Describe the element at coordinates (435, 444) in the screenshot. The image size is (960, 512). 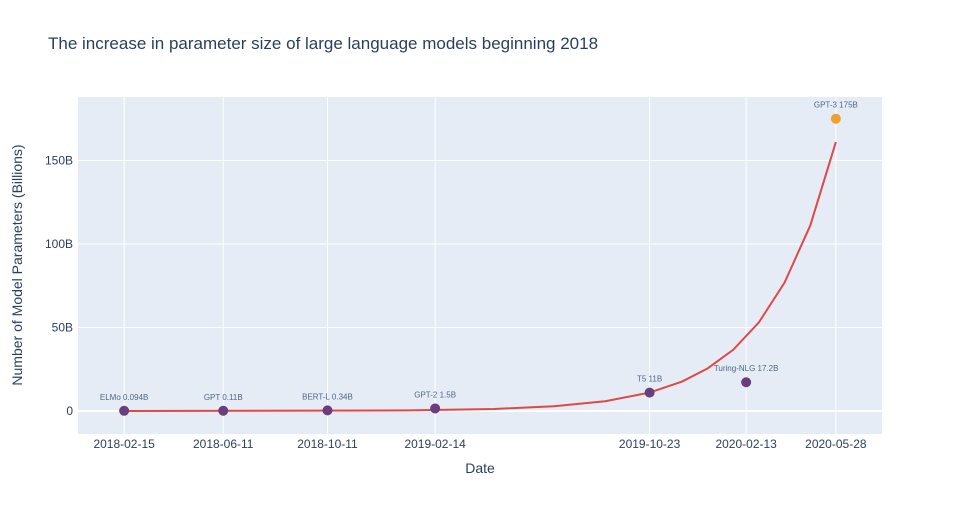
I see `x-tick-label: 2019-02-14` at that location.